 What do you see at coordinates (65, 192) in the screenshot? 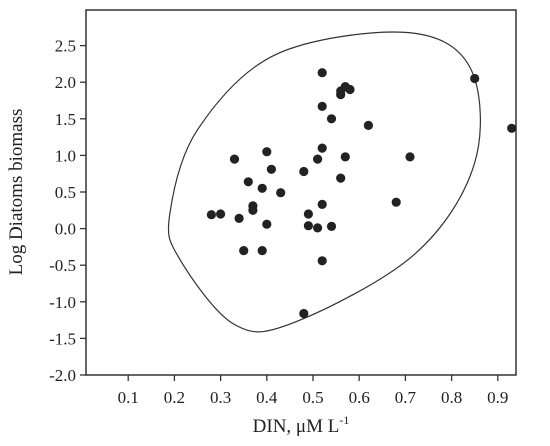
I see `y-tick-label: 0.5` at bounding box center [65, 192].